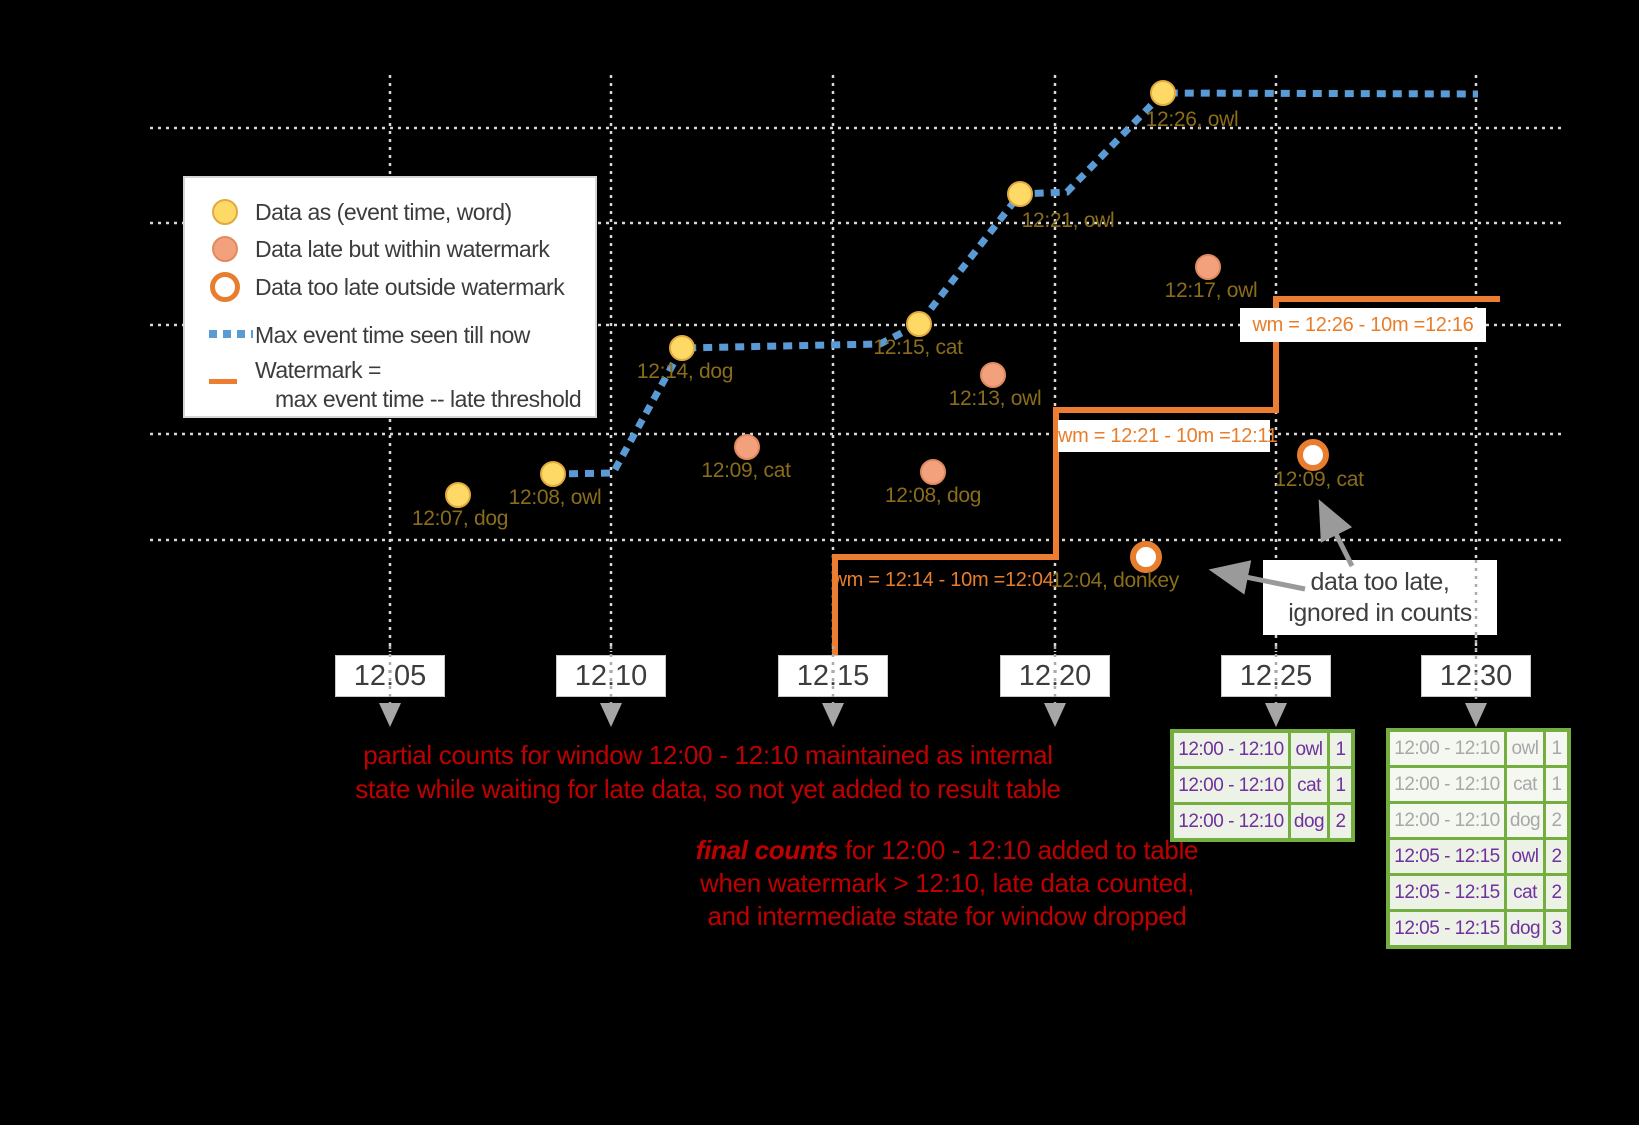 The width and height of the screenshot is (1639, 1125). I want to click on watermark-label: wm = 12:14 - 10m =12:04, so click(943, 580).